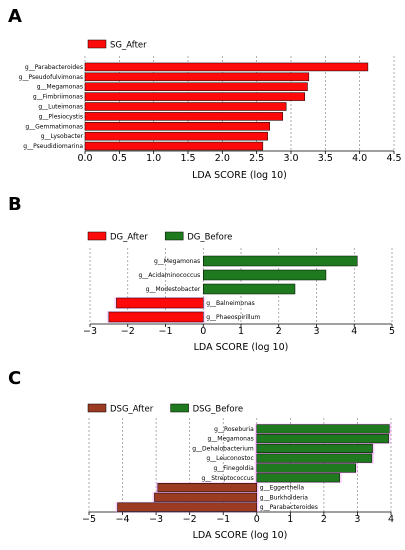 The image size is (405, 550). Describe the element at coordinates (218, 410) in the screenshot. I see `legend-label-dsg-before: DSG_Before` at that location.